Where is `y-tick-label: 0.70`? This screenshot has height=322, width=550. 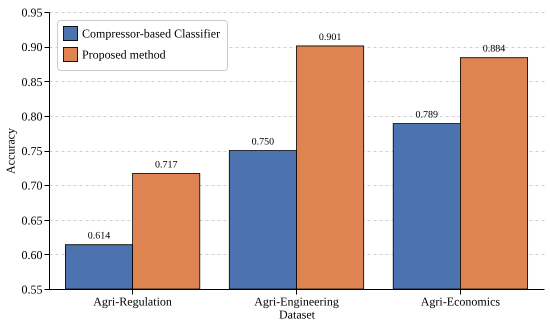 y-tick-label: 0.70 is located at coordinates (32, 185).